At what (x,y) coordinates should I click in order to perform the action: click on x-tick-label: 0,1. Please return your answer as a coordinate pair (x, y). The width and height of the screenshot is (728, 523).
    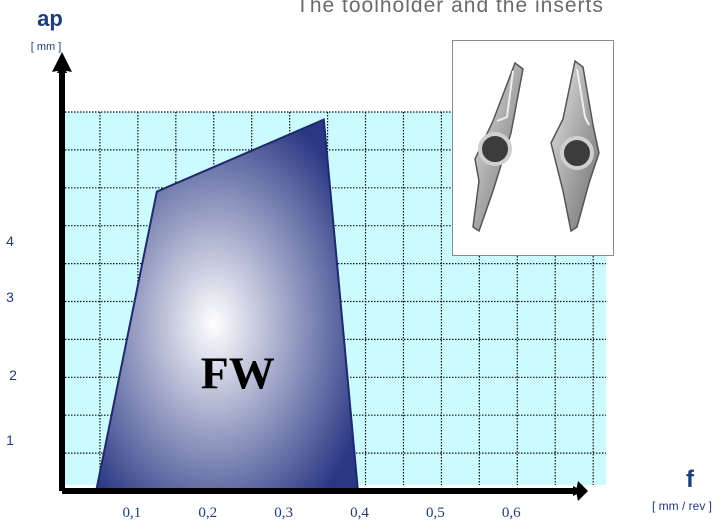
    Looking at the image, I should click on (132, 513).